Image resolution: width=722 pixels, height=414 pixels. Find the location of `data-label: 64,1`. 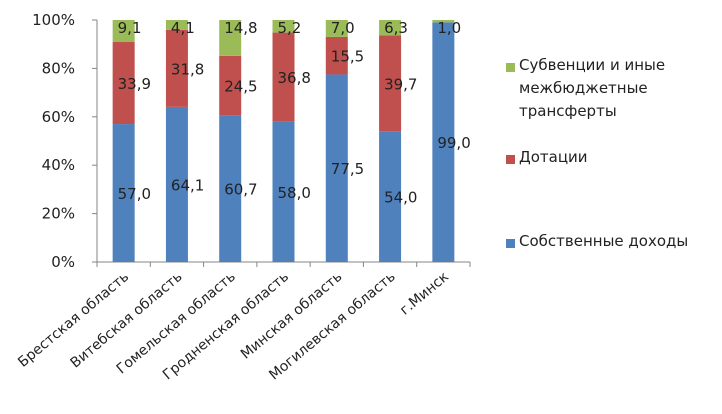

data-label: 64,1 is located at coordinates (187, 185).